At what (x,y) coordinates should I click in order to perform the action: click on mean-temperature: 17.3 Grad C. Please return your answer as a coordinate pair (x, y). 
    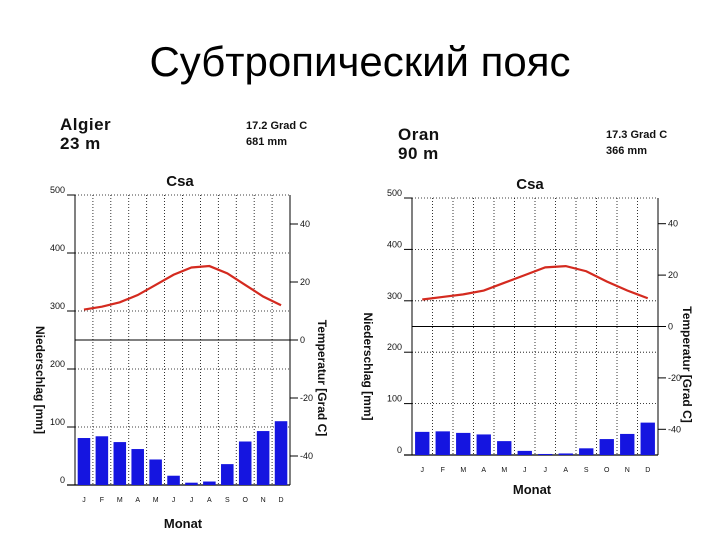
    Looking at the image, I should click on (637, 135).